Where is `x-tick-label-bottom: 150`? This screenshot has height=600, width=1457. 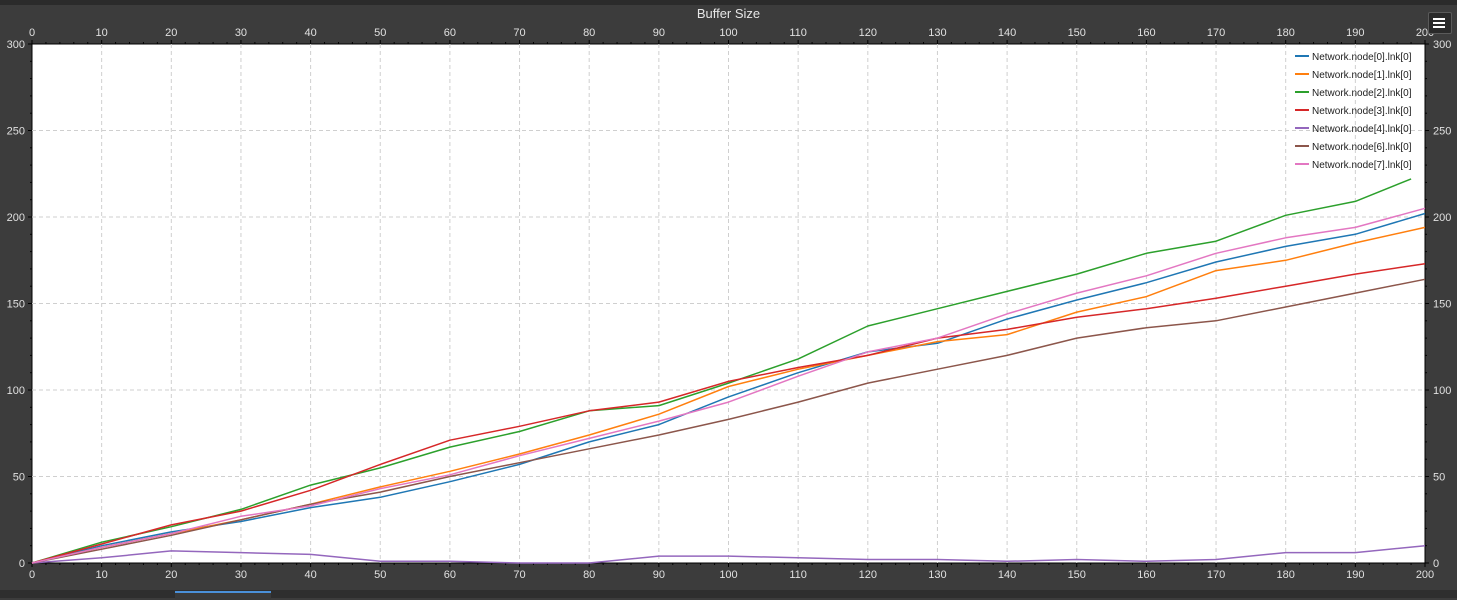
x-tick-label-bottom: 150 is located at coordinates (1077, 575).